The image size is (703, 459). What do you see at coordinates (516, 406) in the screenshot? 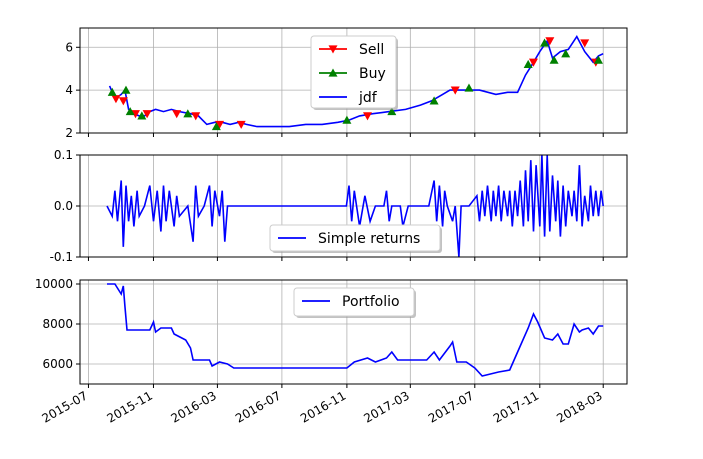
I see `x-tick-label: 2017-11` at bounding box center [516, 406].